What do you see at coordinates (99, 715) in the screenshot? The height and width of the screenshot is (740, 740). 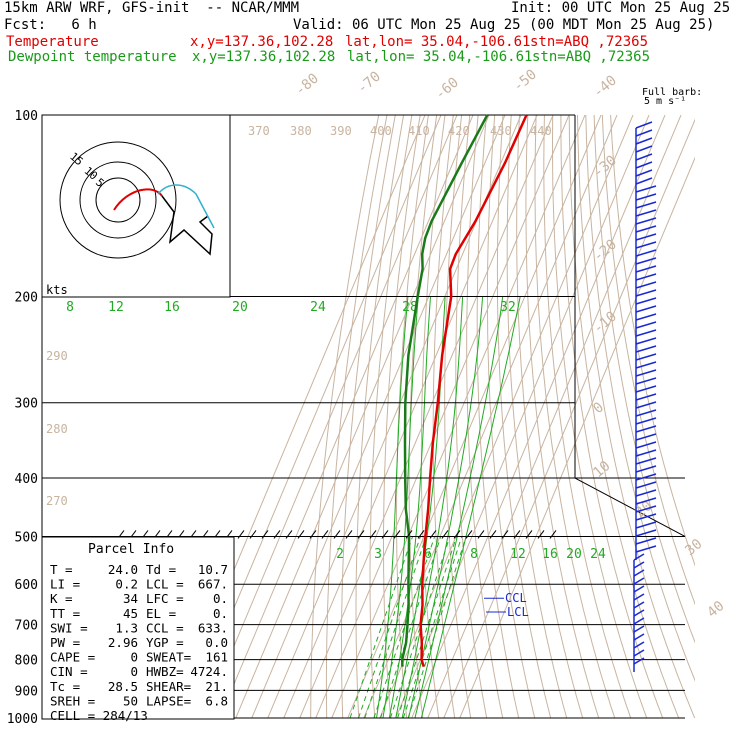 I see `parcel-info-key: CELL = 284/13` at bounding box center [99, 715].